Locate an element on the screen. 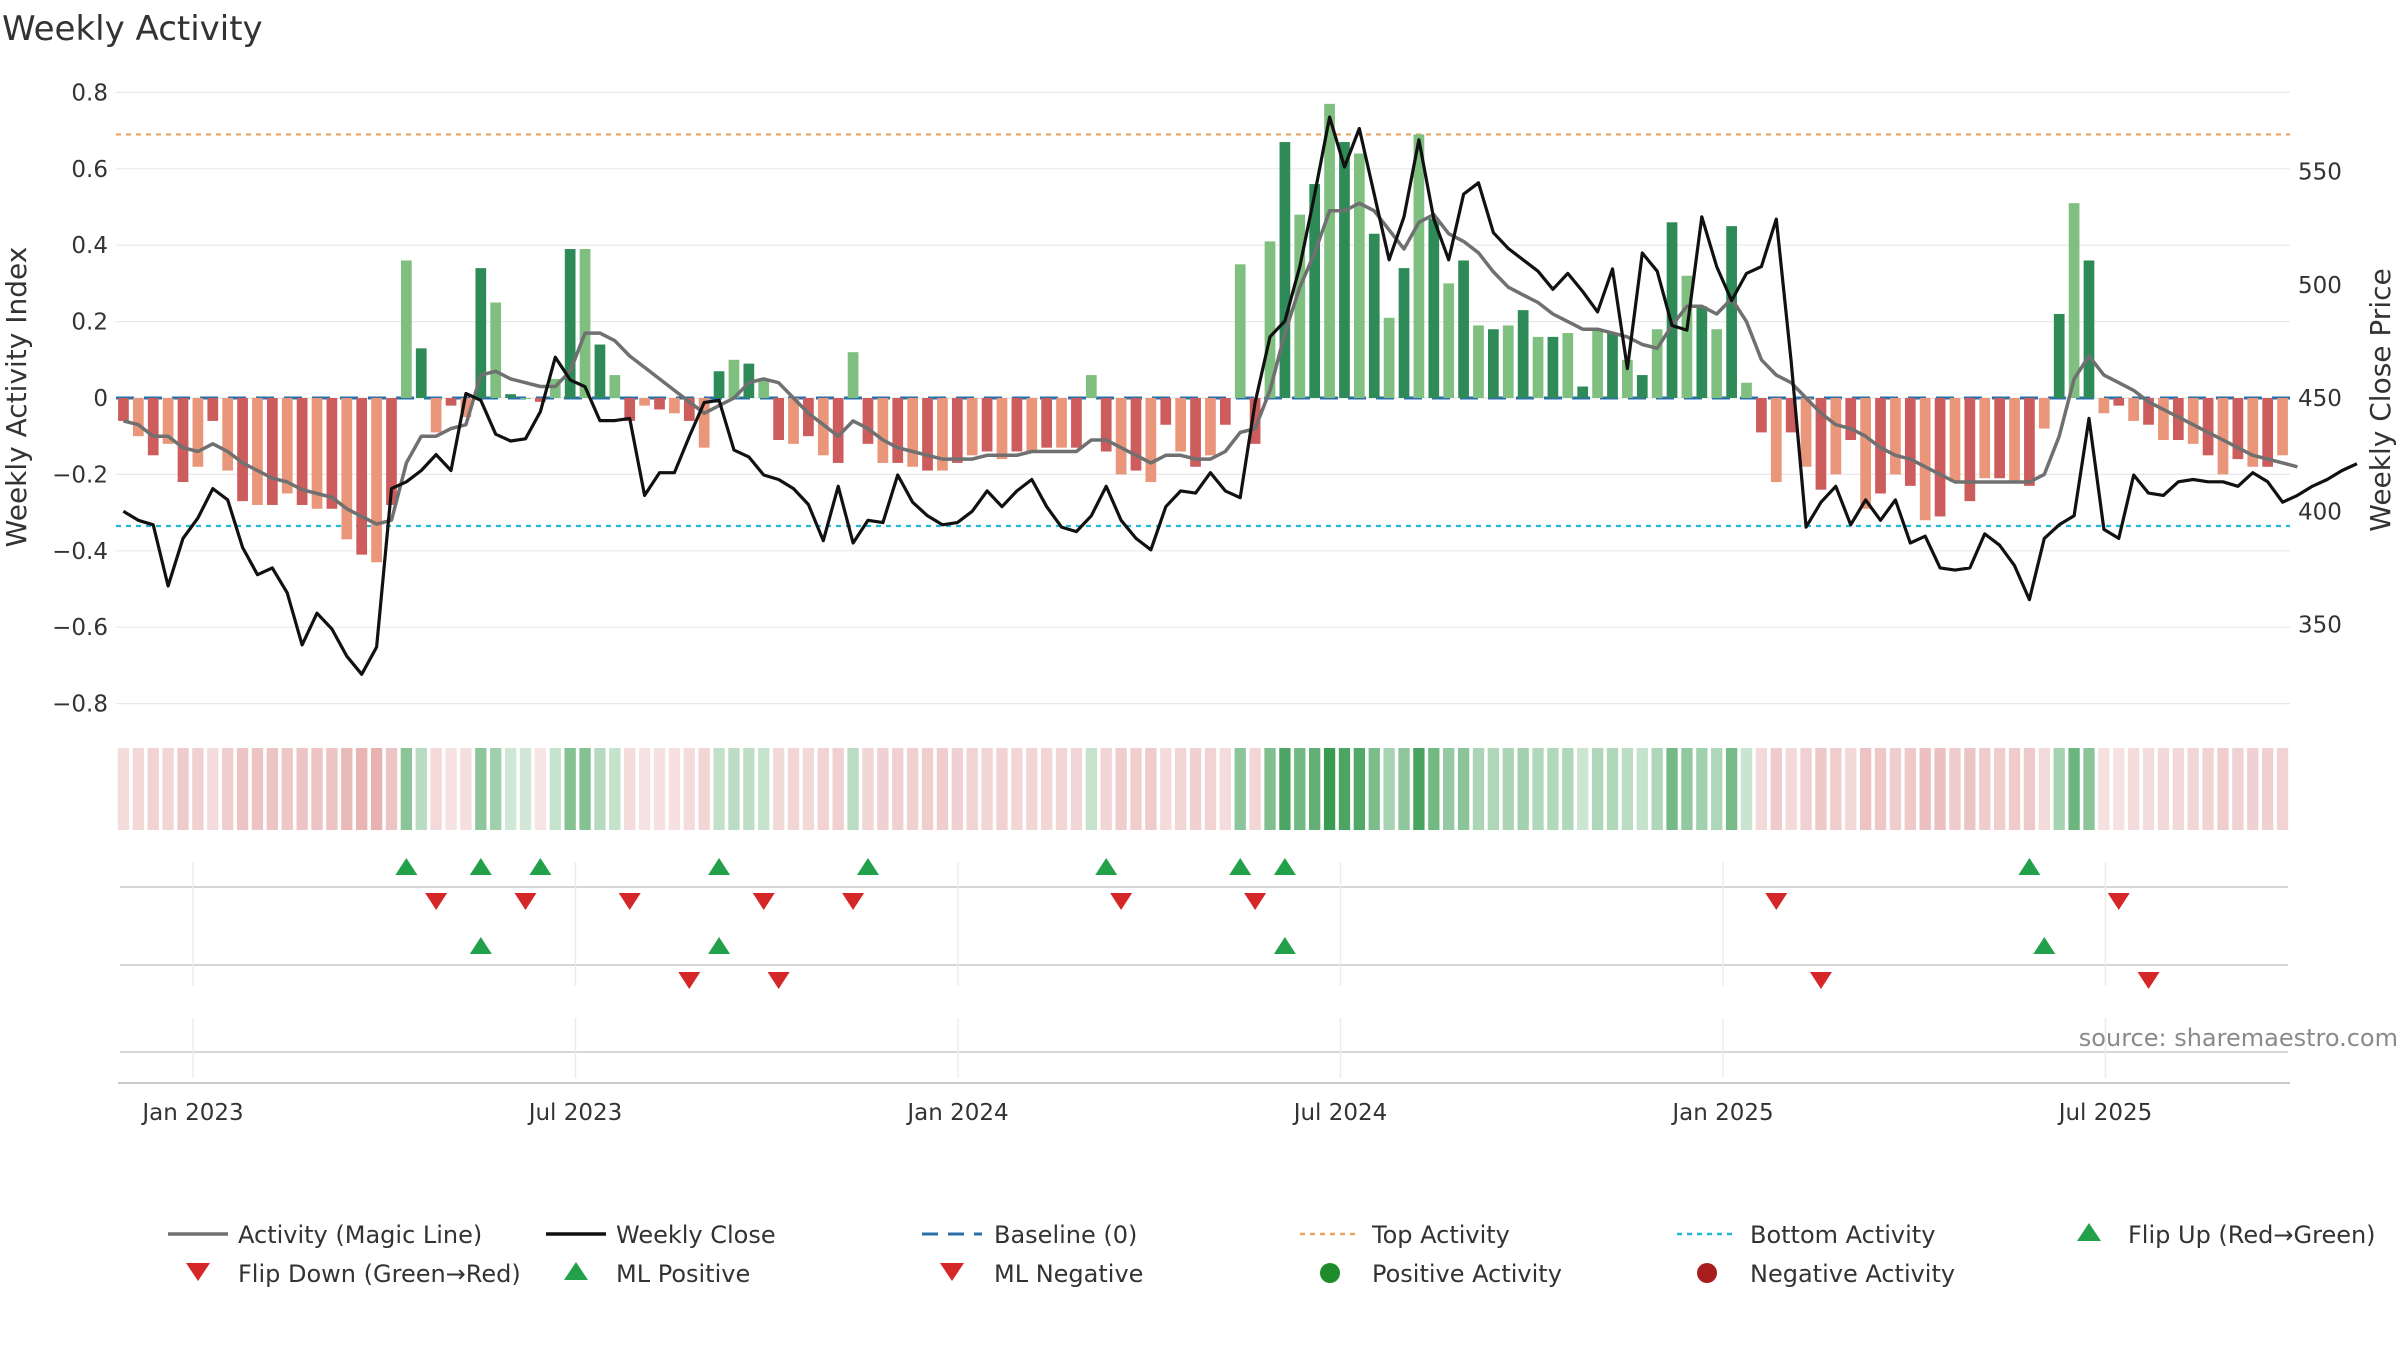  legend-label-top-activity: Top Activity is located at coordinates (1440, 1235).